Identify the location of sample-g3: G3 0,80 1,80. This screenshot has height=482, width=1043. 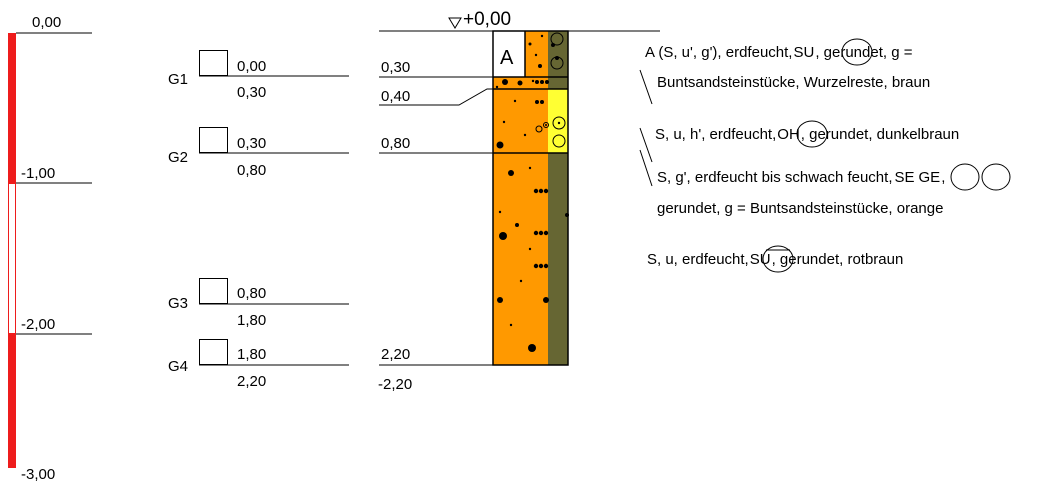
(258, 303).